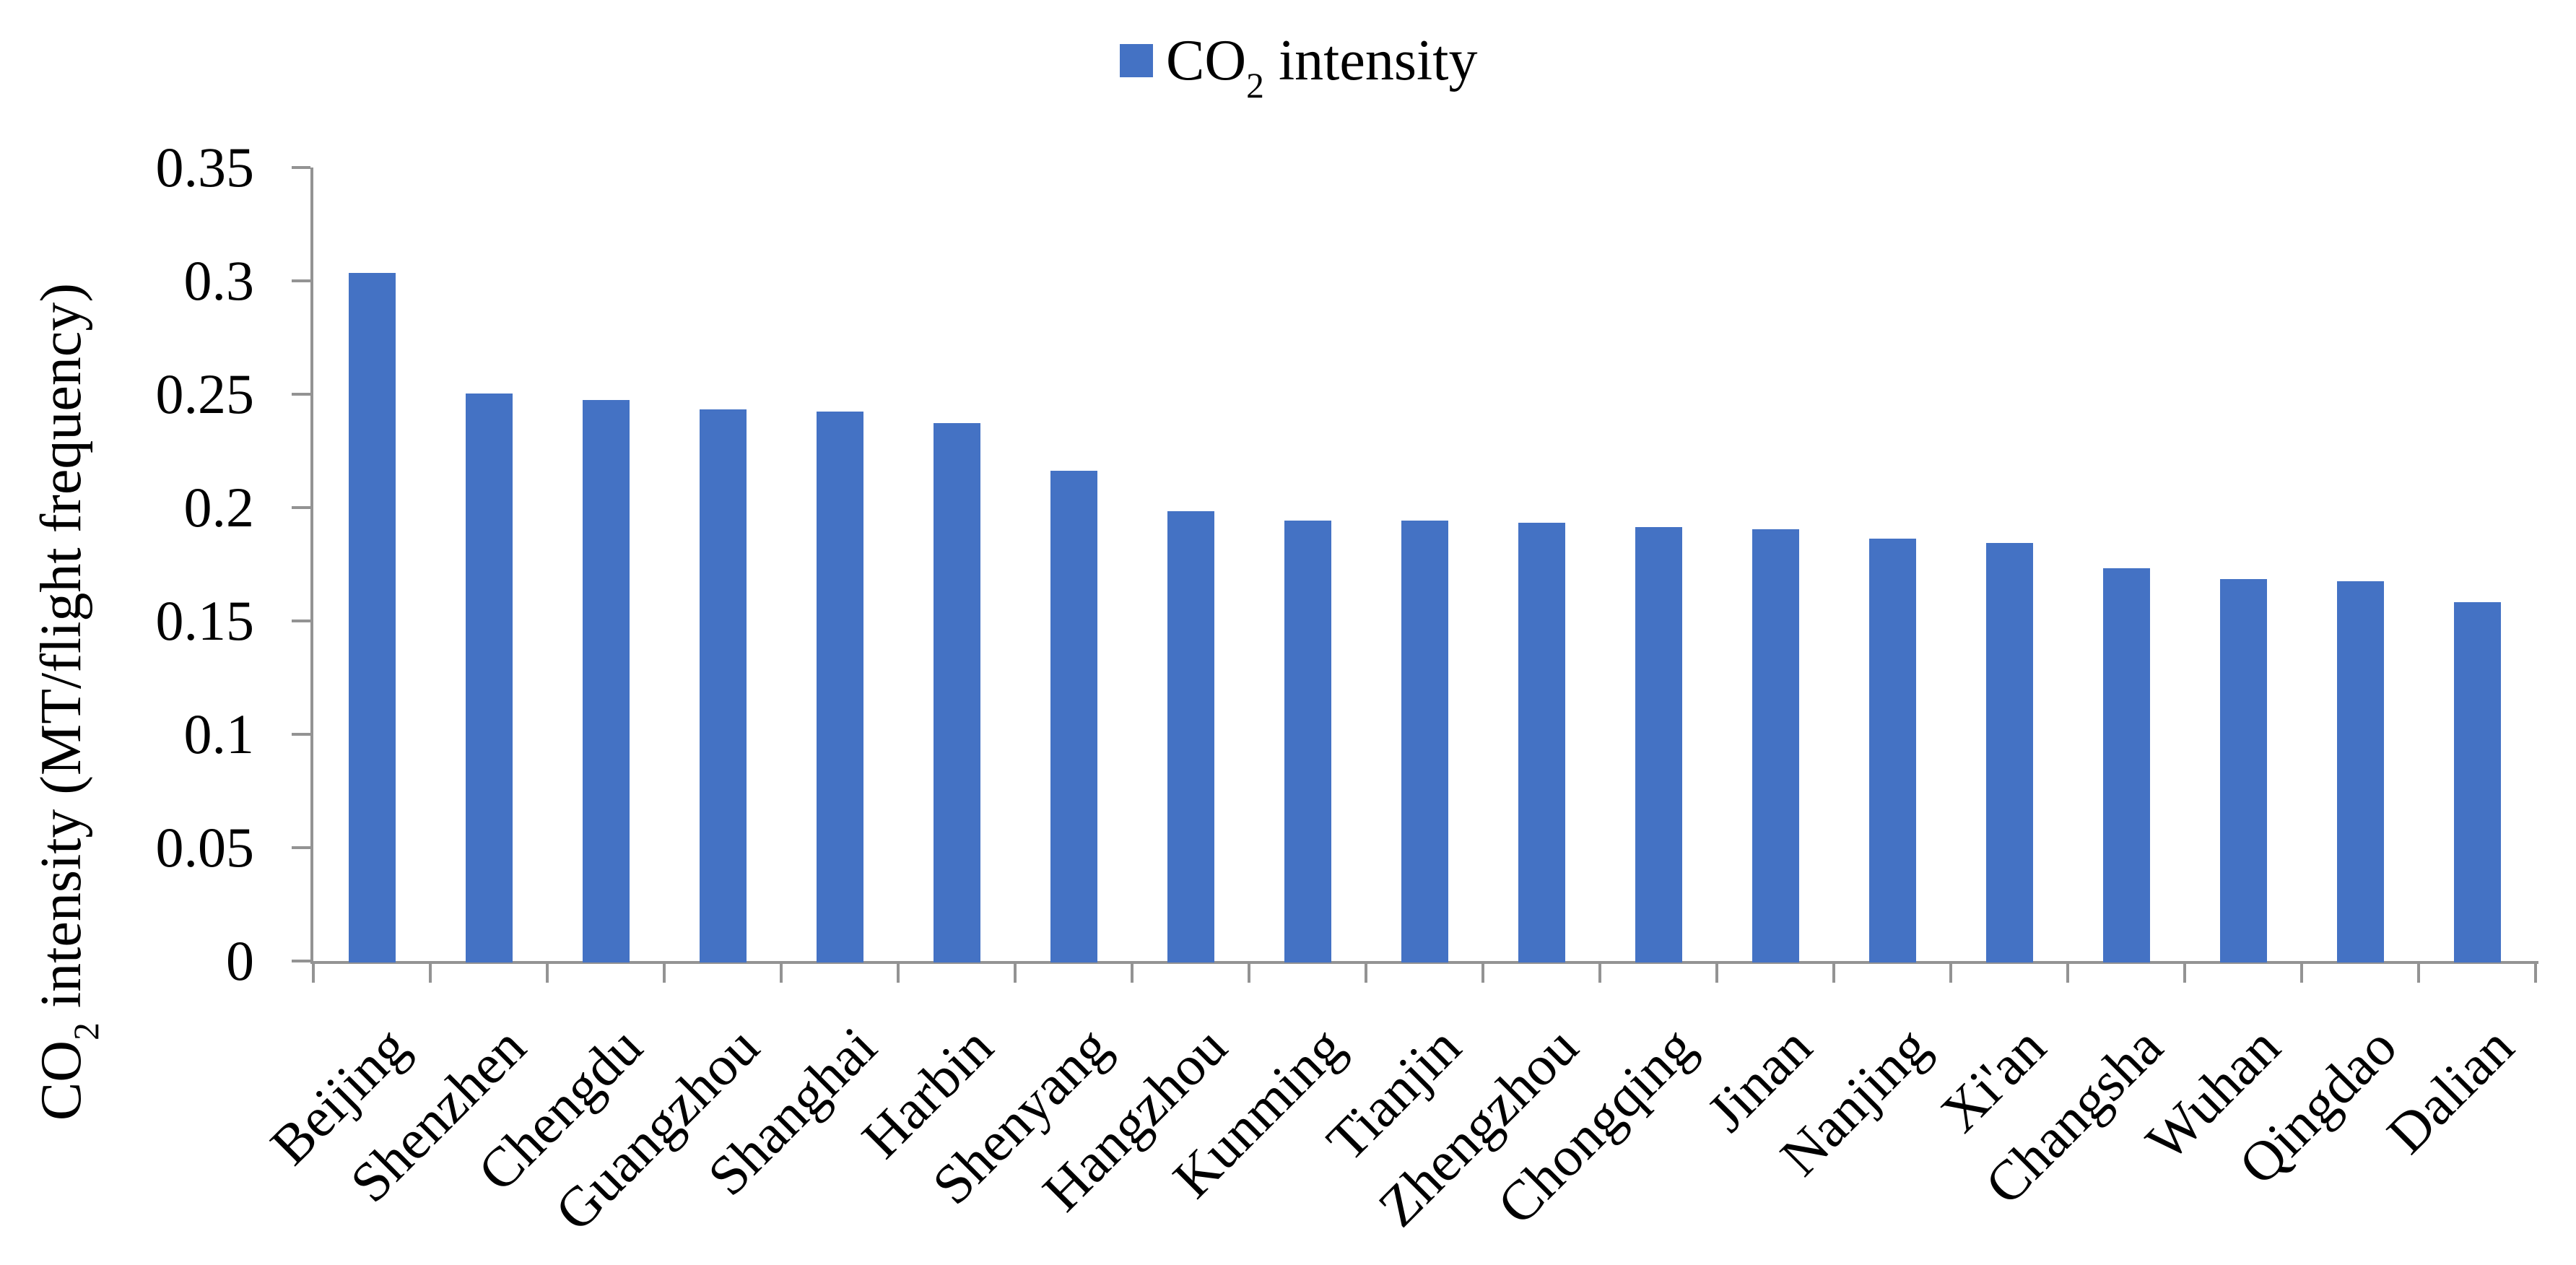 The image size is (2576, 1265). I want to click on bar-dalian, so click(2477, 782).